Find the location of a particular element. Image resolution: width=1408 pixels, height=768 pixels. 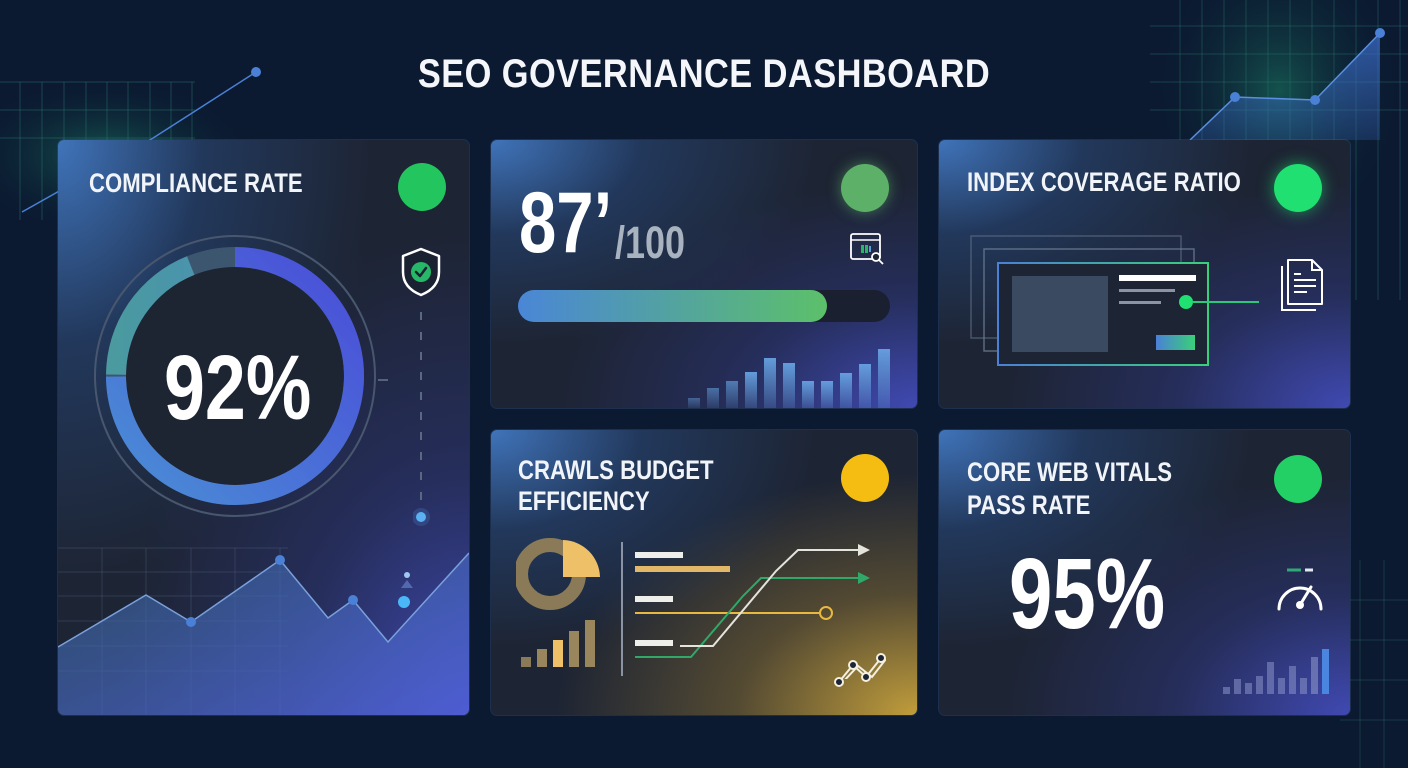

compliance-value: 92% is located at coordinates (238, 388).